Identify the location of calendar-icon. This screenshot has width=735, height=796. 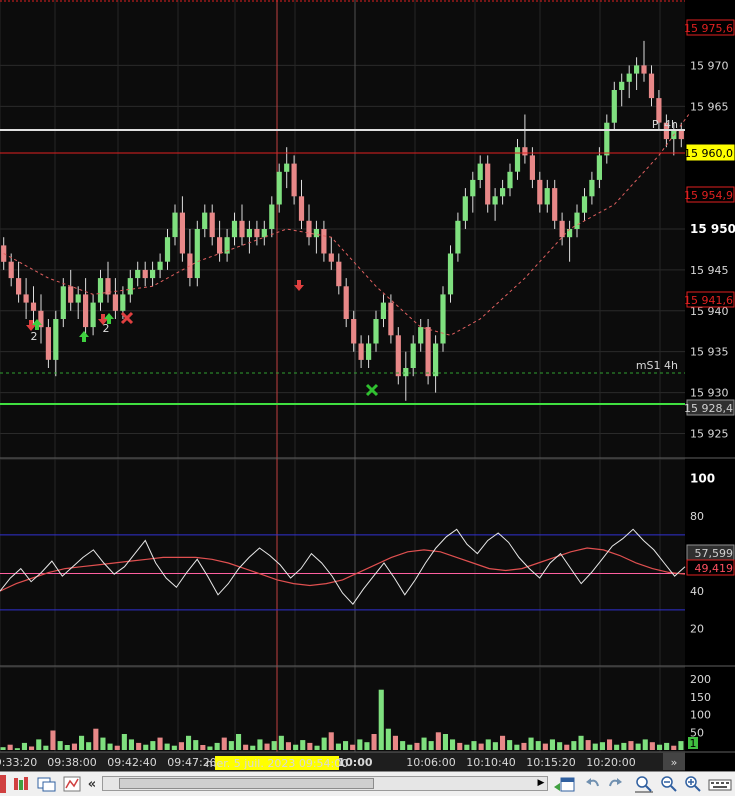
(565, 784).